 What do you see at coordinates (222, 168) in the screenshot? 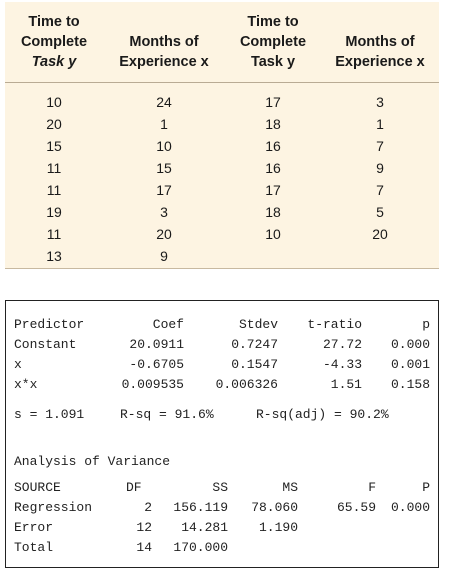
I see `table-row: 11 15 16 9` at bounding box center [222, 168].